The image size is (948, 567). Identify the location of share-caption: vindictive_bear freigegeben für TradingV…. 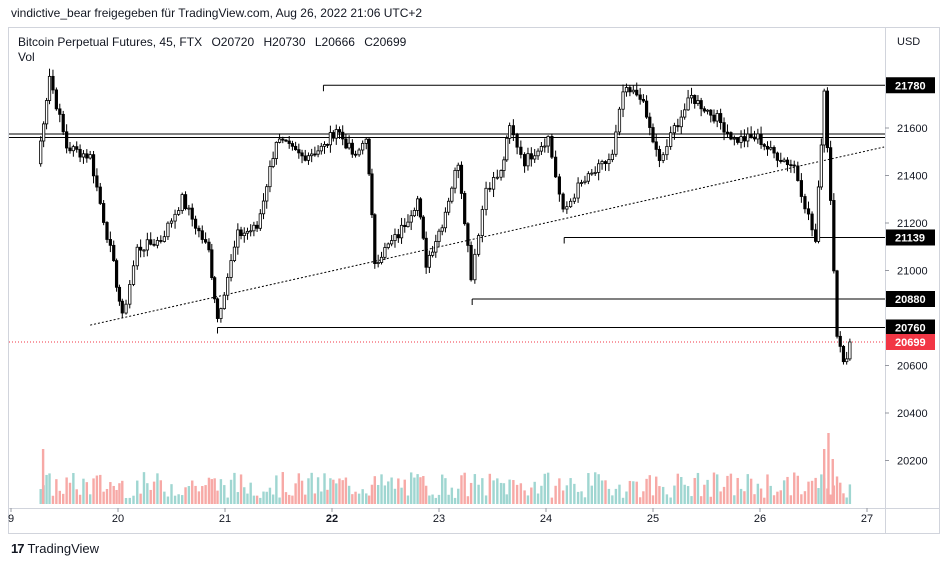
(217, 13).